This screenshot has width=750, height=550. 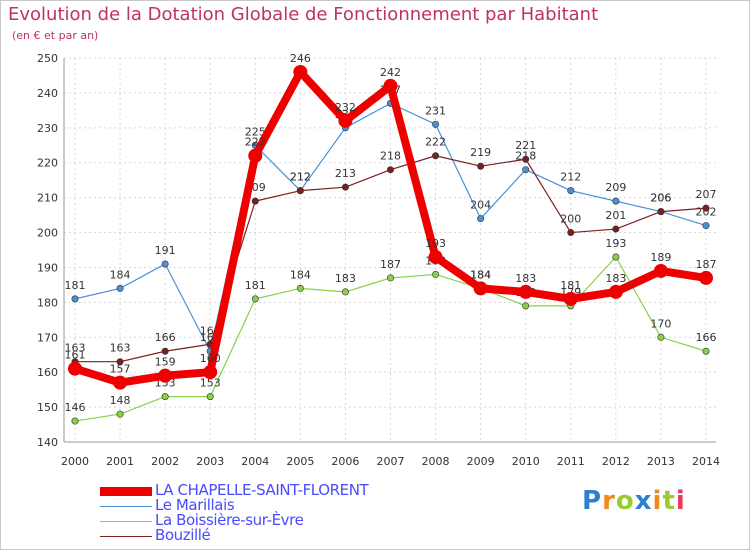 What do you see at coordinates (255, 285) in the screenshot?
I see `data-label-la-boissiere-sur-evre: 181` at bounding box center [255, 285].